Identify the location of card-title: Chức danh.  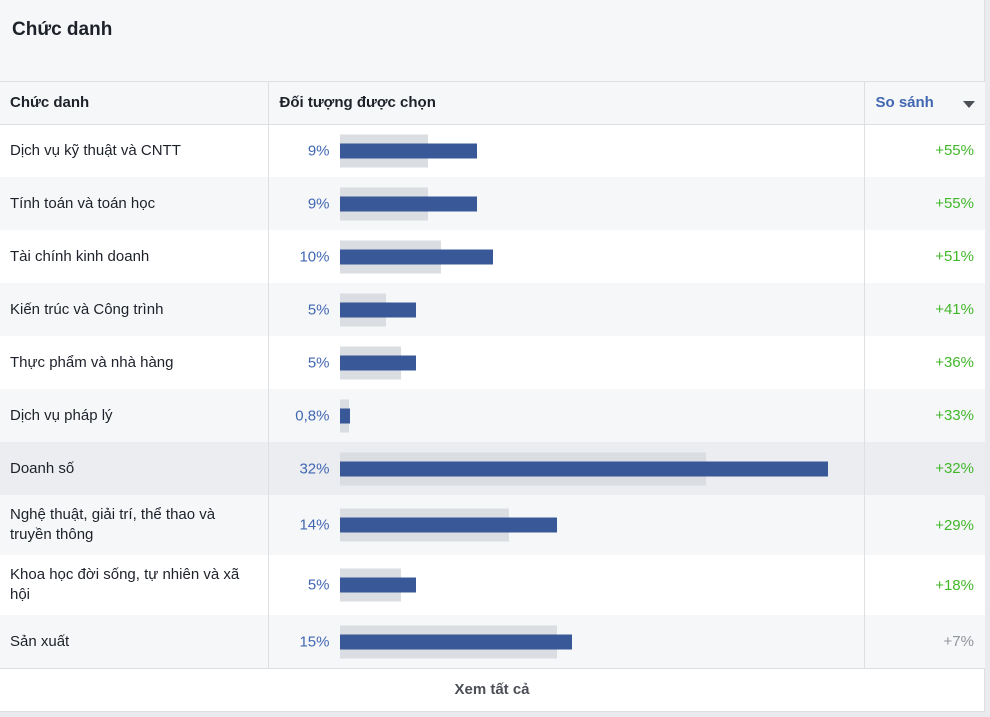
(62, 29).